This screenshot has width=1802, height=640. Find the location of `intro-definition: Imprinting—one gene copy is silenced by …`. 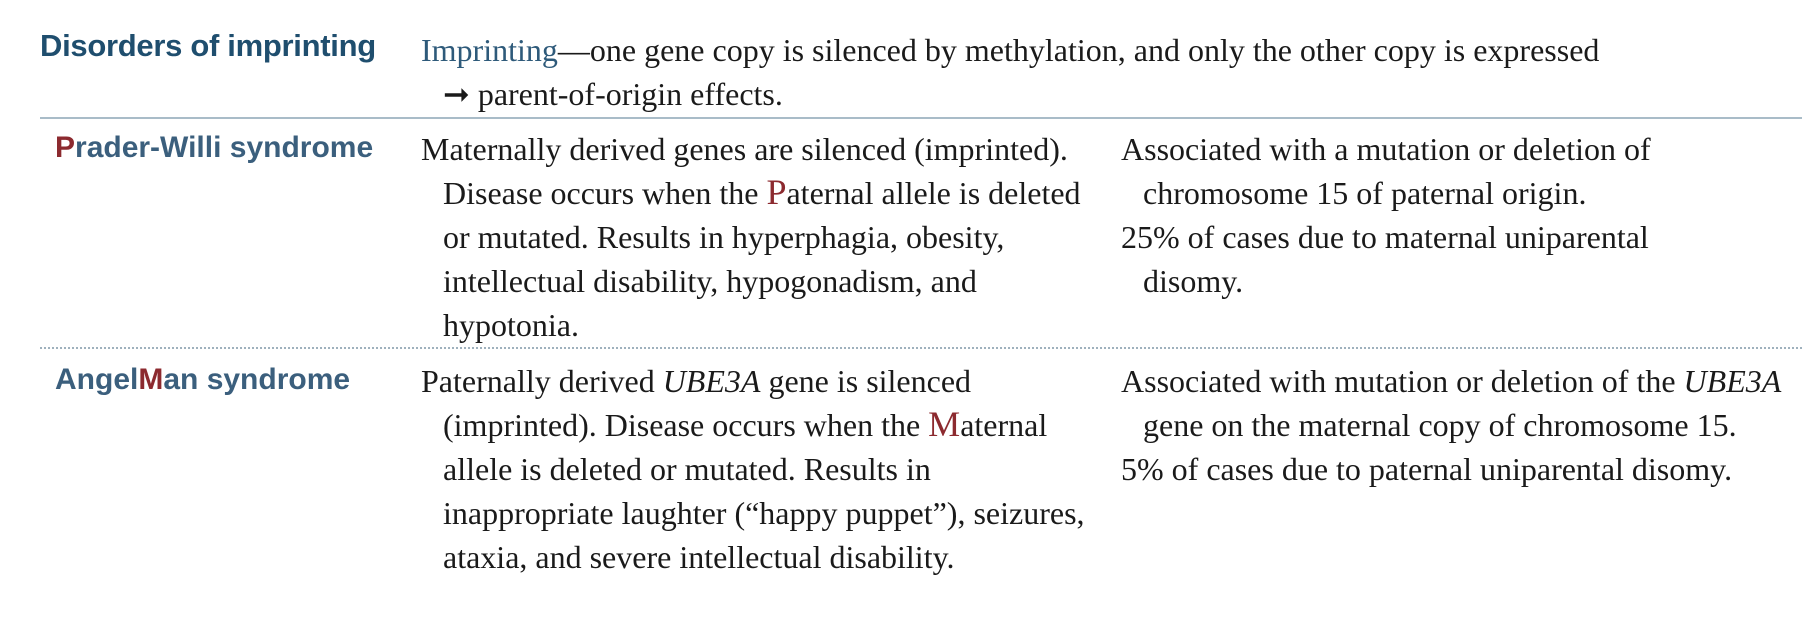

intro-definition: Imprinting—one gene copy is silenced by … is located at coordinates (1086, 72).